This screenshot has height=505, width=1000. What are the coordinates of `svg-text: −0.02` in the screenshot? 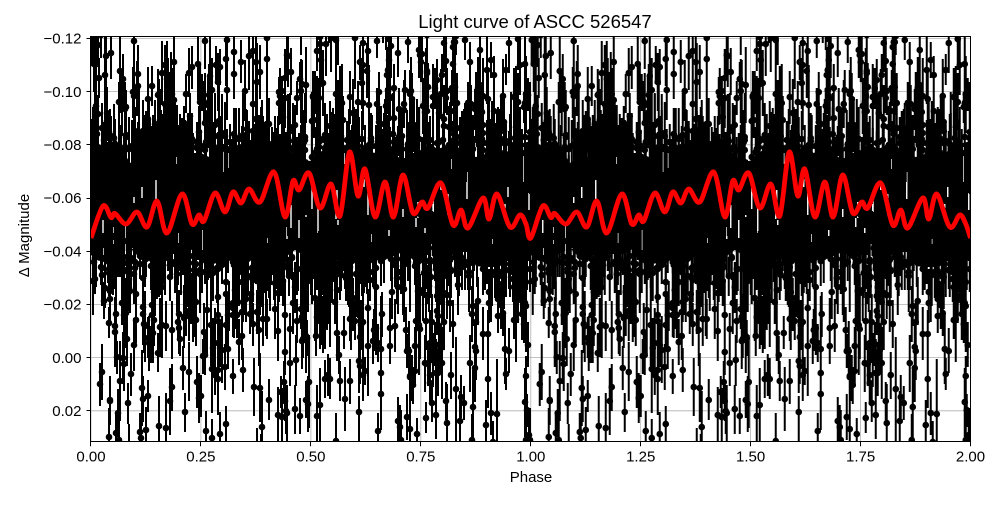 It's located at (63, 305).